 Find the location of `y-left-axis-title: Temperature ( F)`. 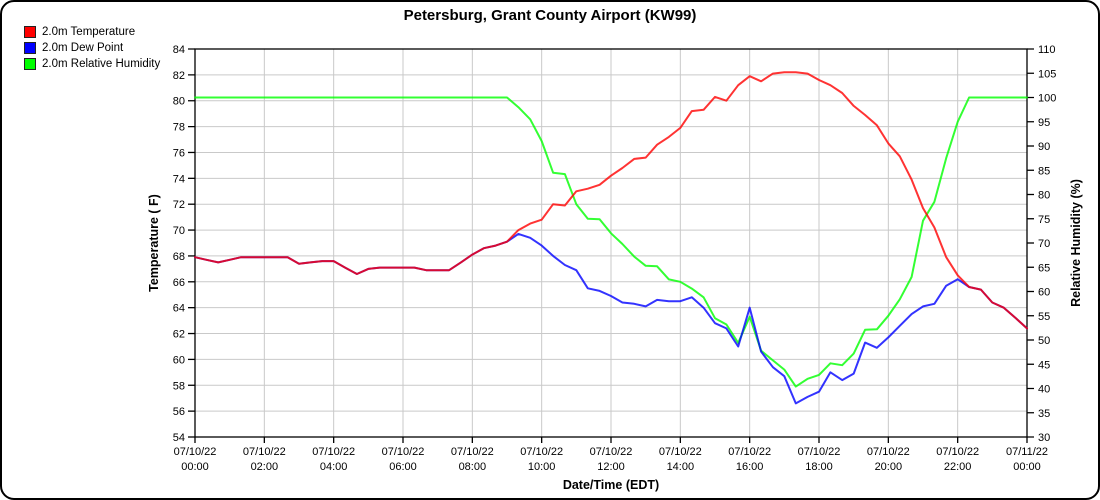

y-left-axis-title: Temperature ( F) is located at coordinates (154, 243).